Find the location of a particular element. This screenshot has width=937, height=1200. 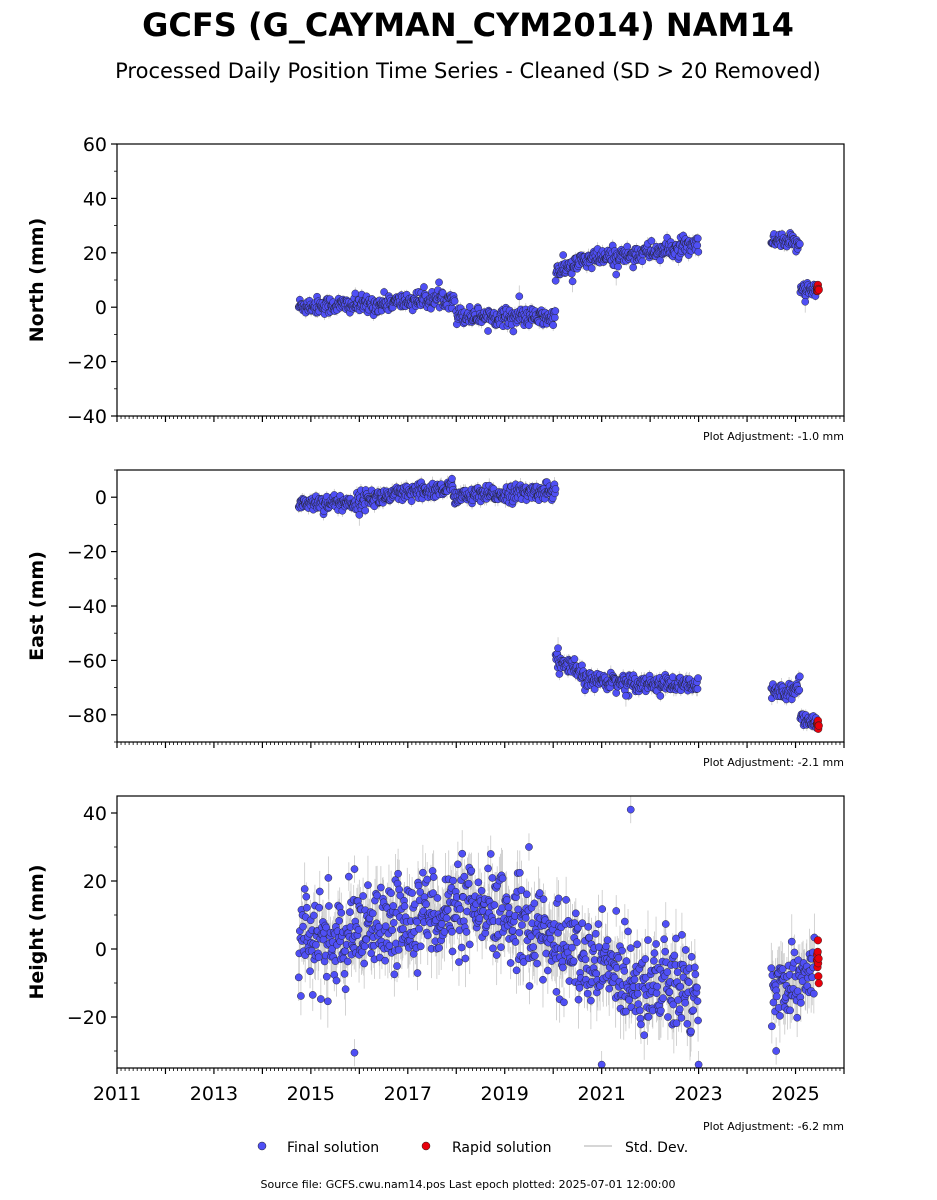

std-dev-bars is located at coordinates (558, 602).